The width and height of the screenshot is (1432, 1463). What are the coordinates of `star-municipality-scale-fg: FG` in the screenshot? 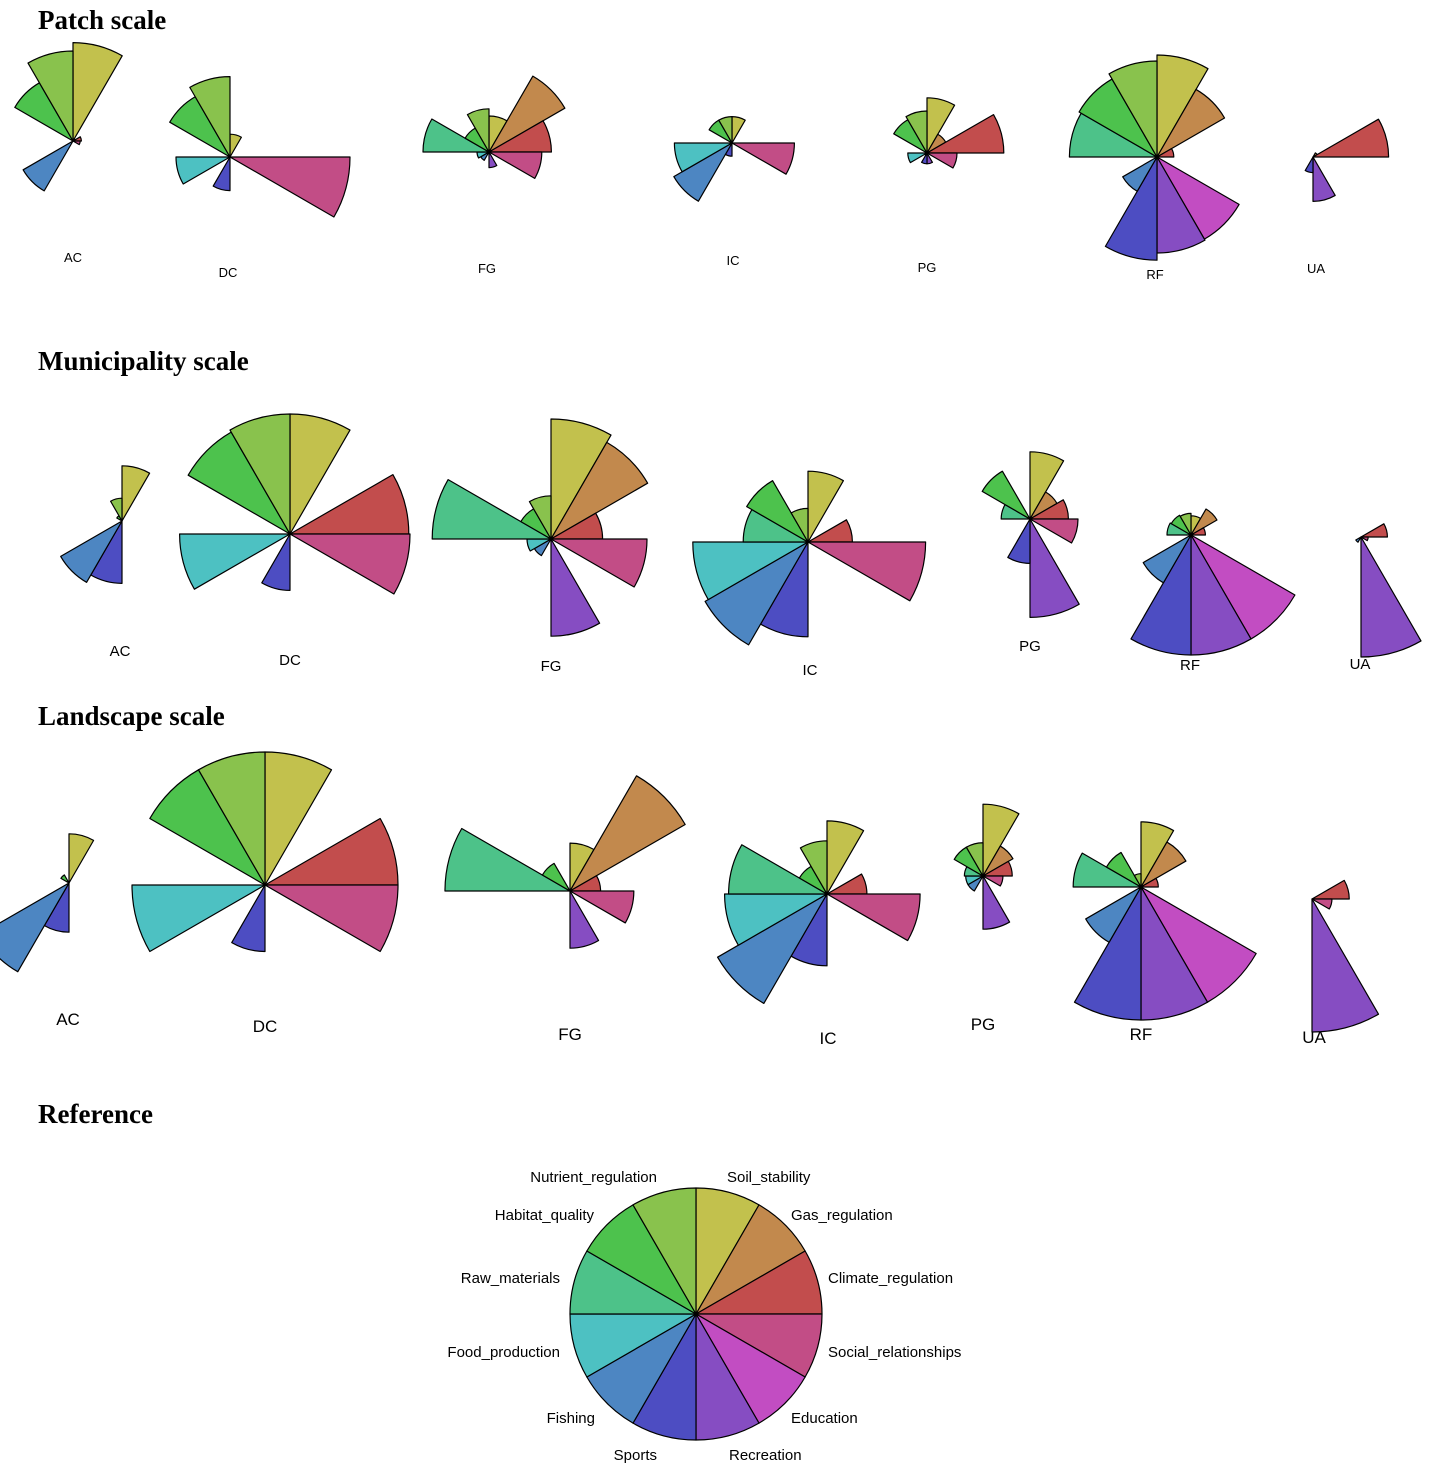 It's located at (540, 546).